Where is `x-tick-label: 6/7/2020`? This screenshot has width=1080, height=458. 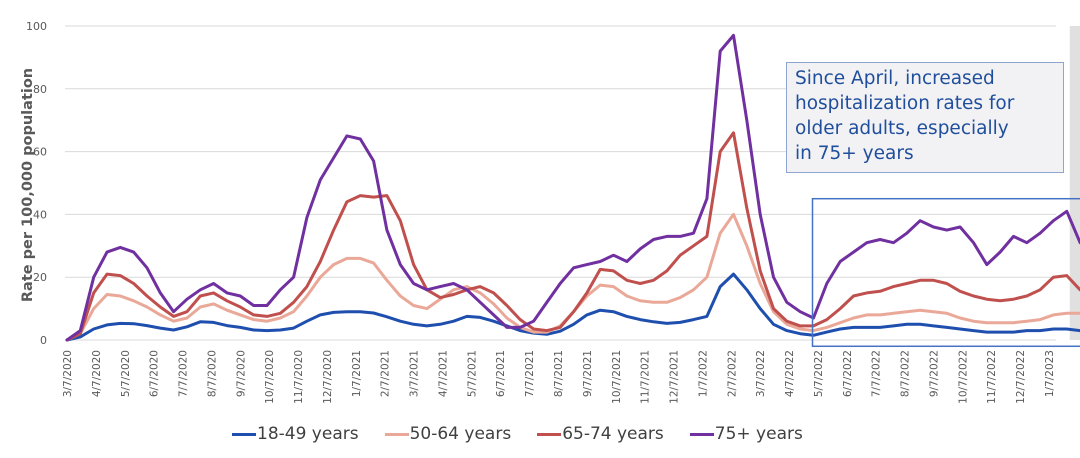 x-tick-label: 6/7/2020 is located at coordinates (155, 373).